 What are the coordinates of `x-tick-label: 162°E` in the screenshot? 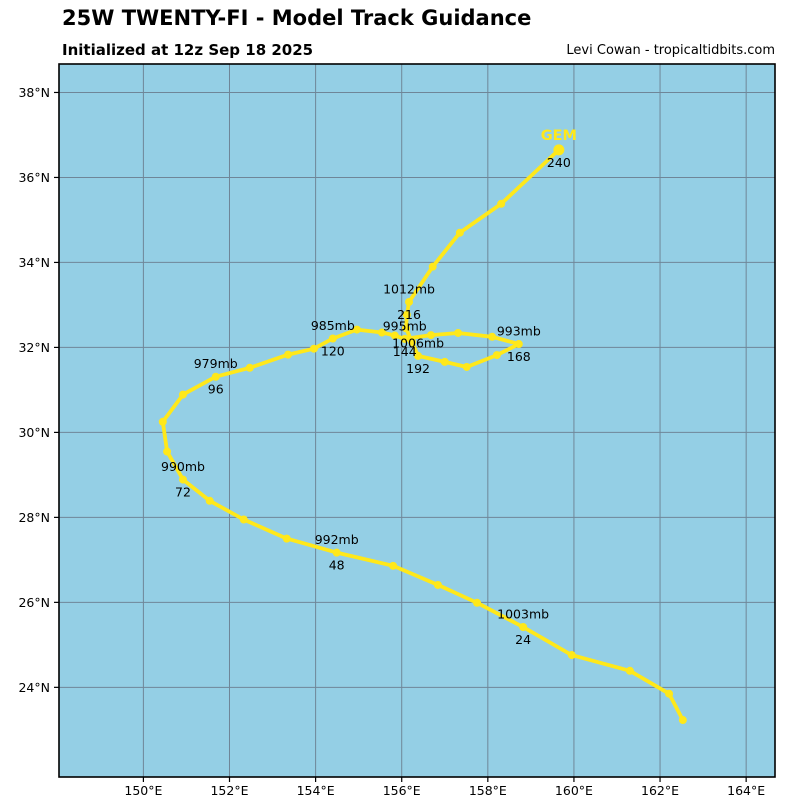 It's located at (660, 790).